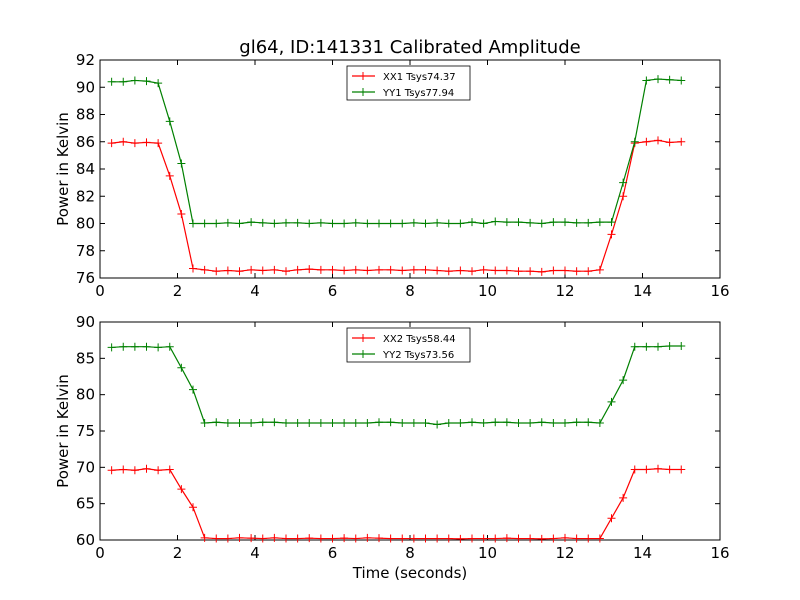  Describe the element at coordinates (418, 355) in the screenshot. I see `legend-label: YY2 Tsys73.56` at that location.